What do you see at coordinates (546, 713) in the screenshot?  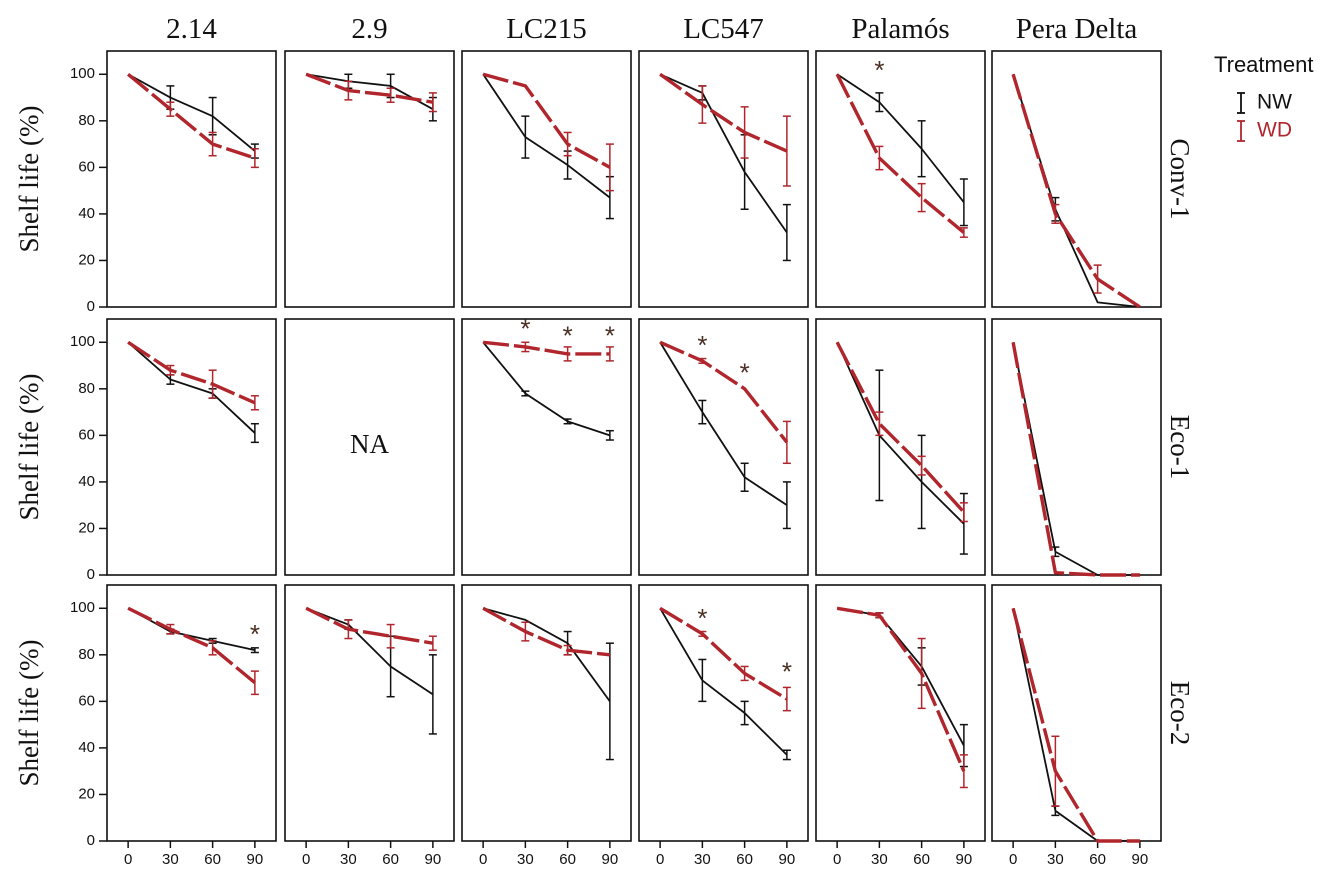 I see `panel-eco-2-lc215` at bounding box center [546, 713].